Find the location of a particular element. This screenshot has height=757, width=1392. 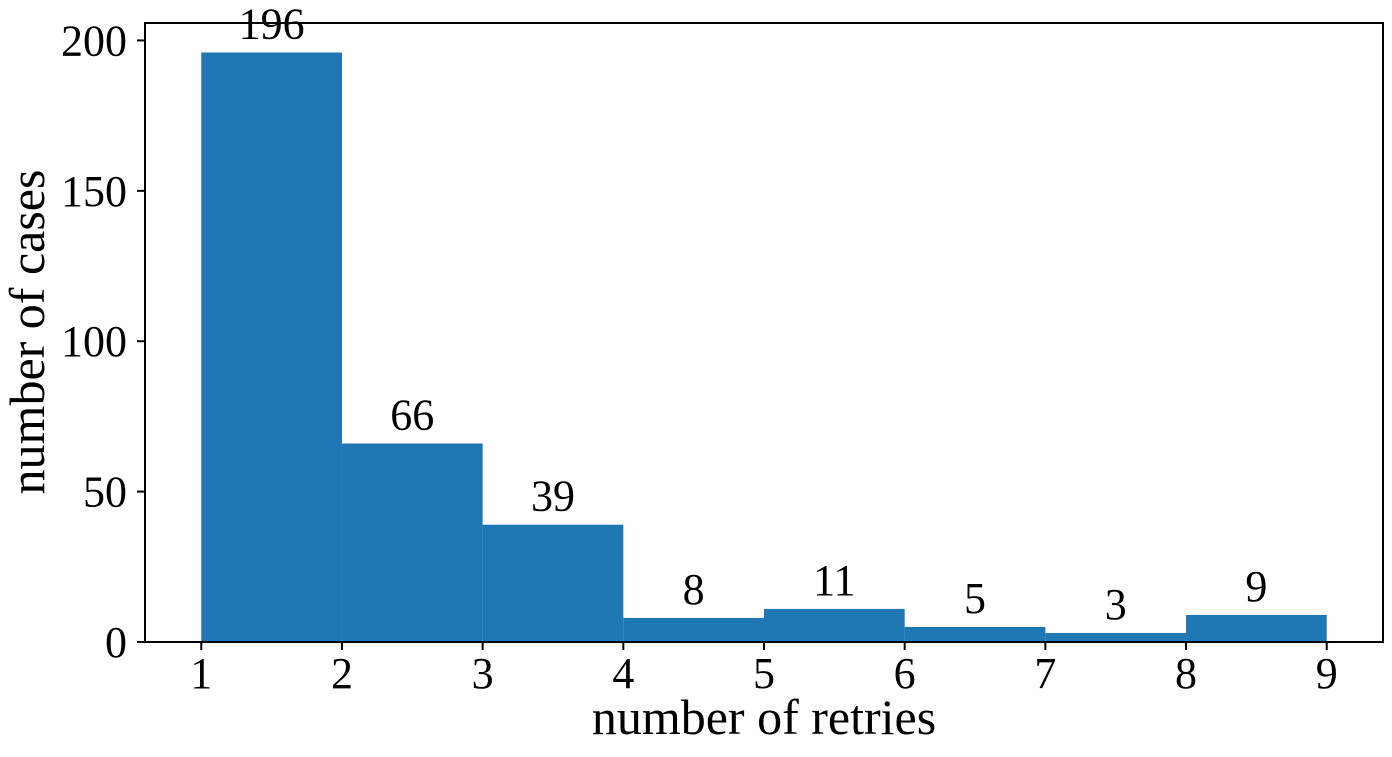

x-tick-label: 1 is located at coordinates (201, 673).